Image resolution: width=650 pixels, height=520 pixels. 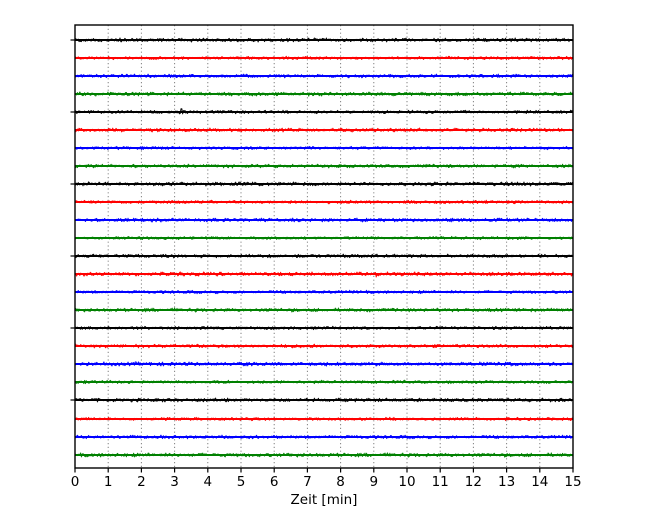 I want to click on x-tick-label: 14, so click(x=540, y=482).